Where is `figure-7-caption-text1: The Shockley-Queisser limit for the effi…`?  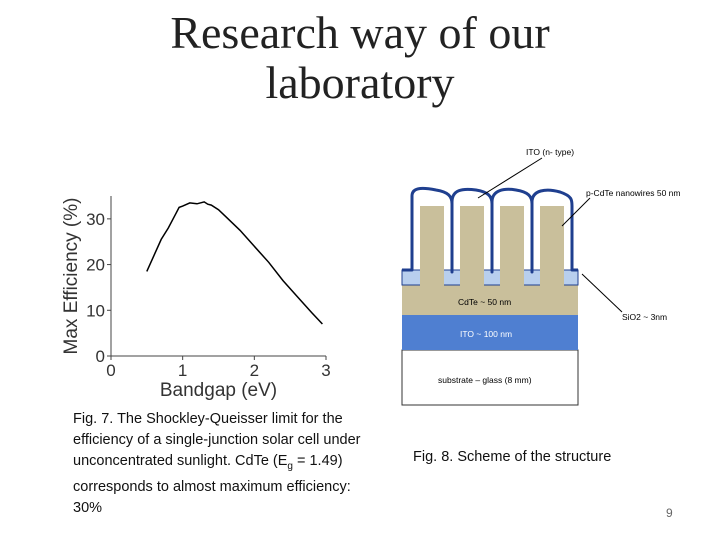 figure-7-caption-text1: The Shockley-Queisser limit for the effi… is located at coordinates (217, 440).